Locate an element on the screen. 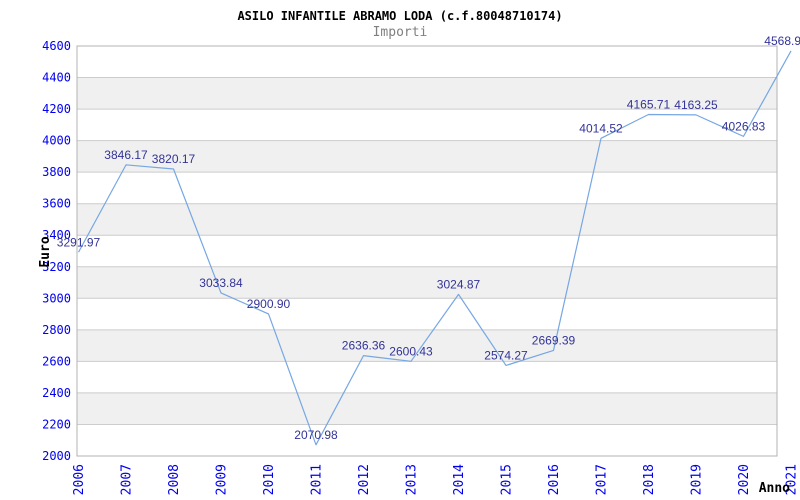  point-label: 3024.87 is located at coordinates (459, 284).